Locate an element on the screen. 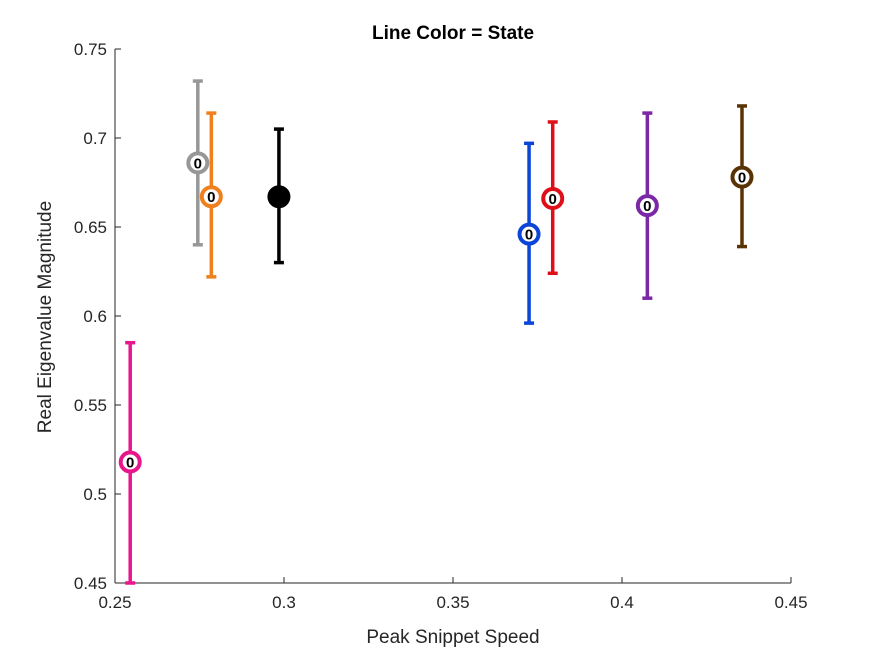 The height and width of the screenshot is (656, 875). x-axis-label: Peak Snippet Speed is located at coordinates (452, 637).